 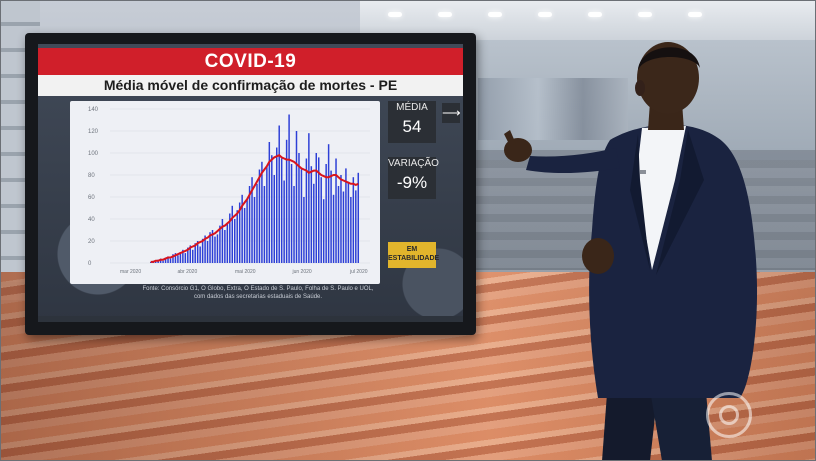 I want to click on status-line-2: ESTABILIDADE, so click(x=414, y=258).